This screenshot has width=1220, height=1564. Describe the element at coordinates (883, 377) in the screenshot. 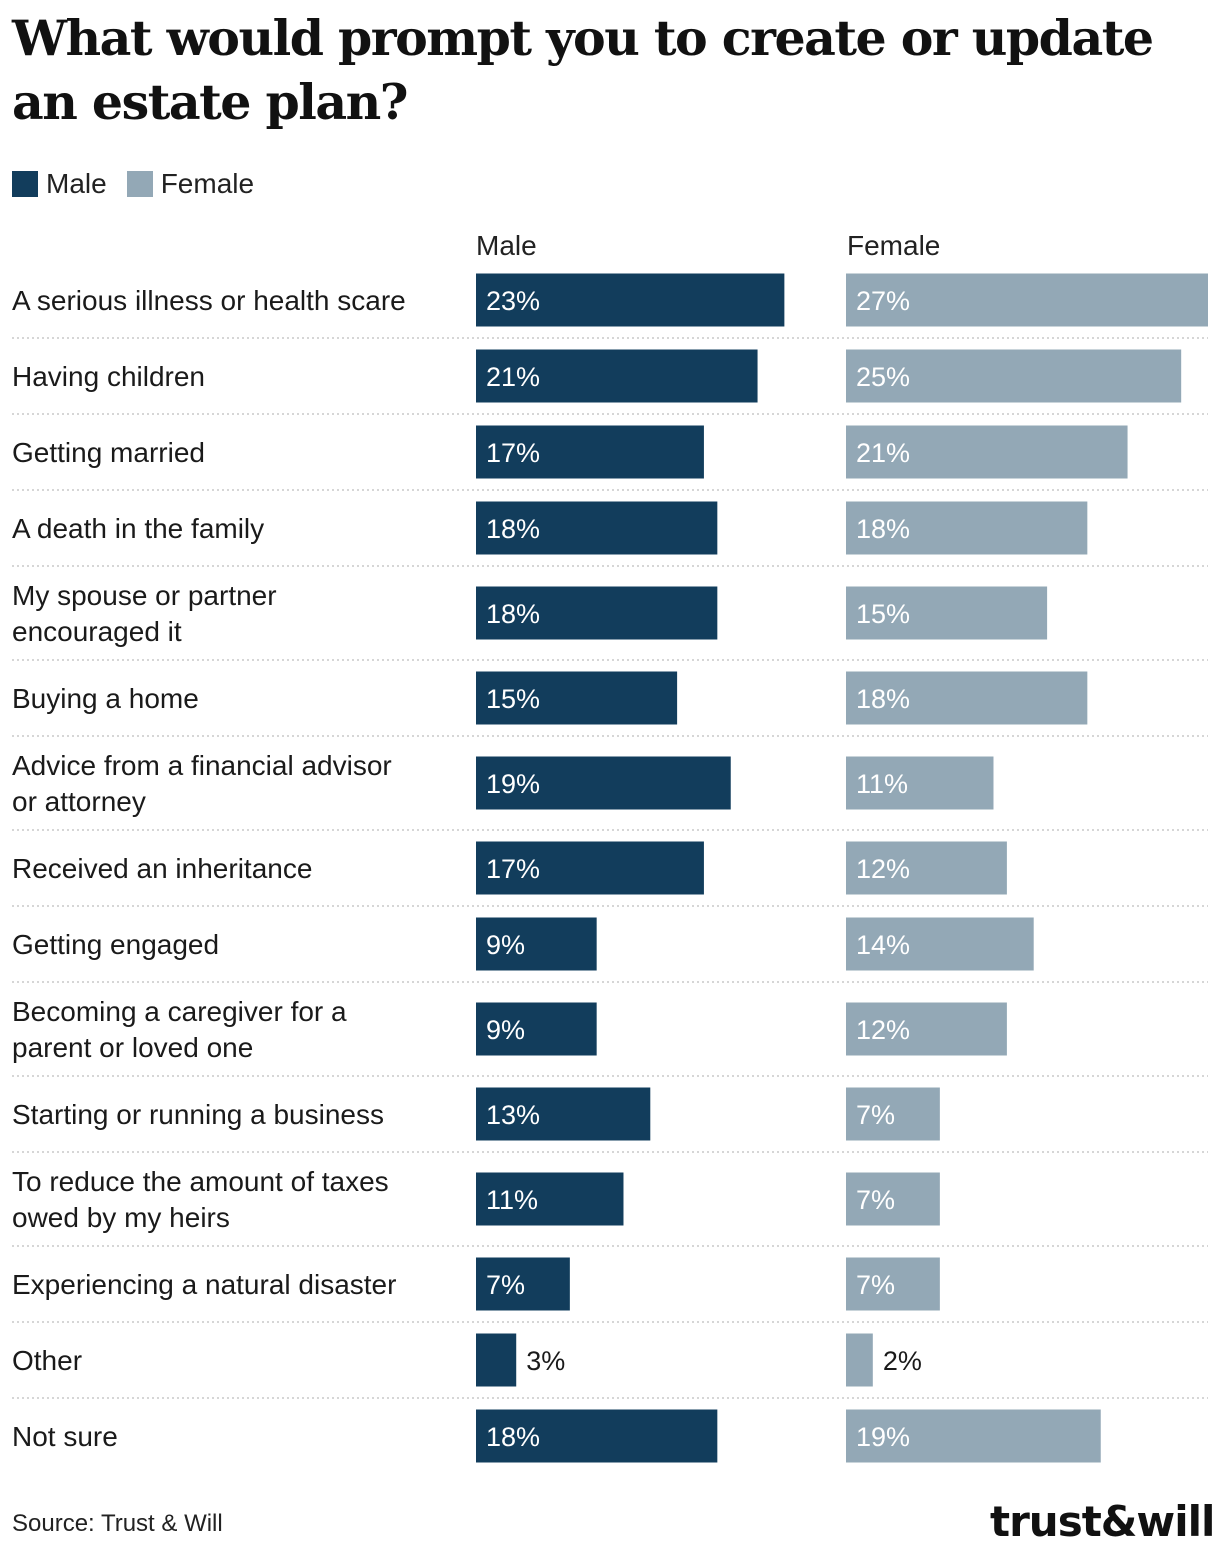

I see `data-label-female: 25%` at that location.